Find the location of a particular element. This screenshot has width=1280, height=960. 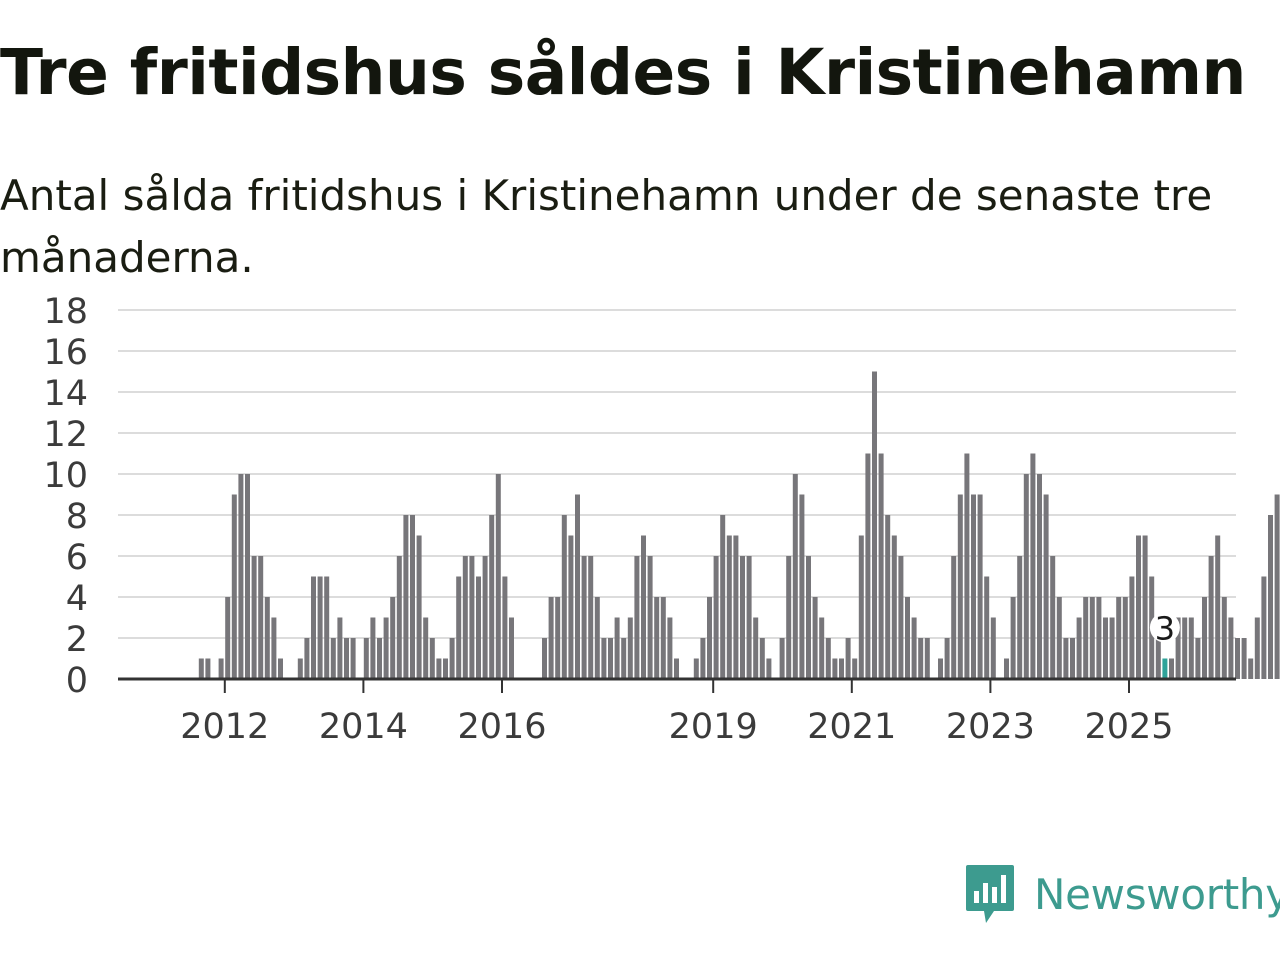

y-tick-label: 0 is located at coordinates (77, 681).